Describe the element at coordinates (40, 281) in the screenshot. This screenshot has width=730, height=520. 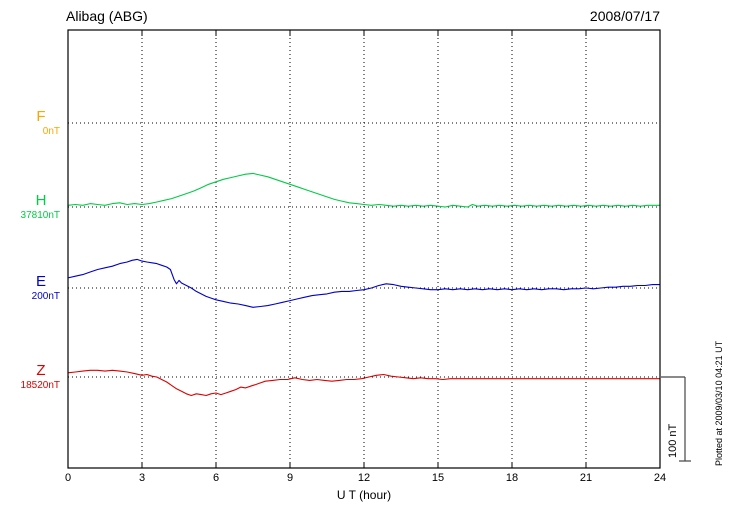
I see `series-letter-E: E` at that location.